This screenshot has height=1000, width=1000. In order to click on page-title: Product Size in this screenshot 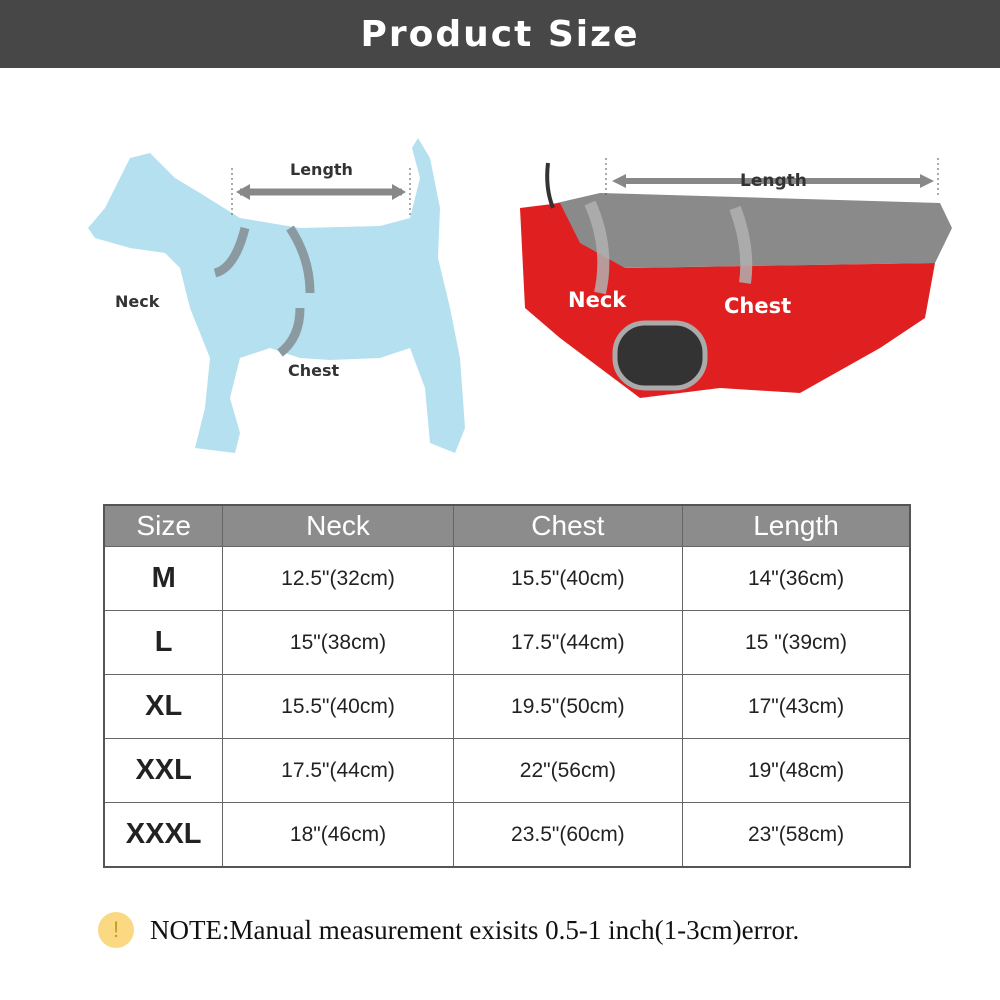, I will do `click(500, 34)`.